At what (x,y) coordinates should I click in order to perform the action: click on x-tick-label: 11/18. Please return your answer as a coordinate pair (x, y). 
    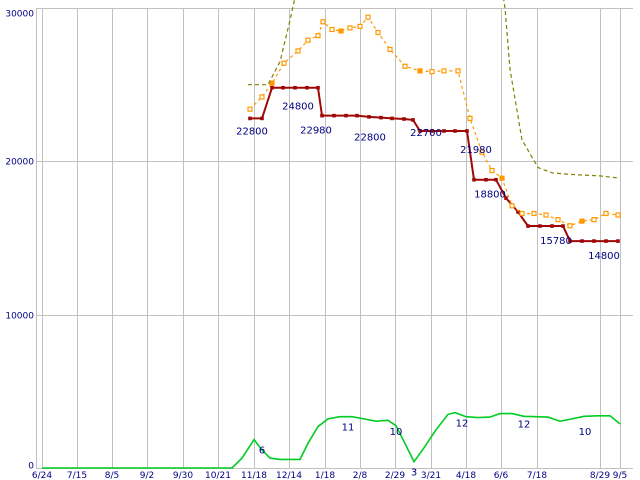
    Looking at the image, I should click on (254, 475).